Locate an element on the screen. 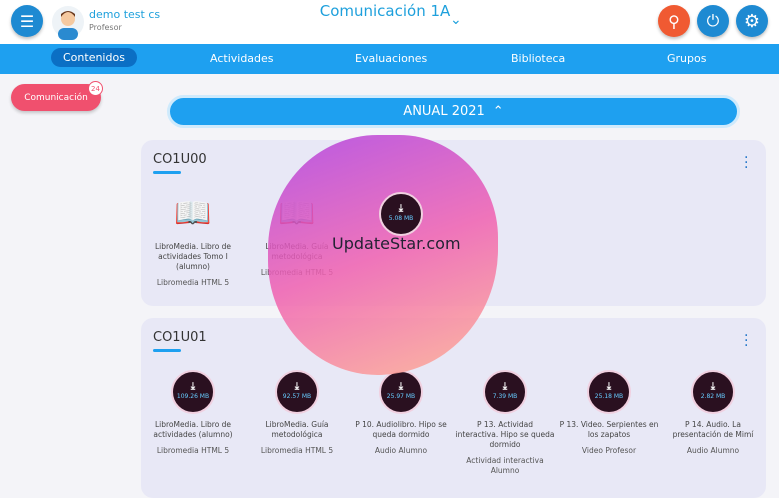 The height and width of the screenshot is (498, 779). user-role: Profesor is located at coordinates (105, 27).